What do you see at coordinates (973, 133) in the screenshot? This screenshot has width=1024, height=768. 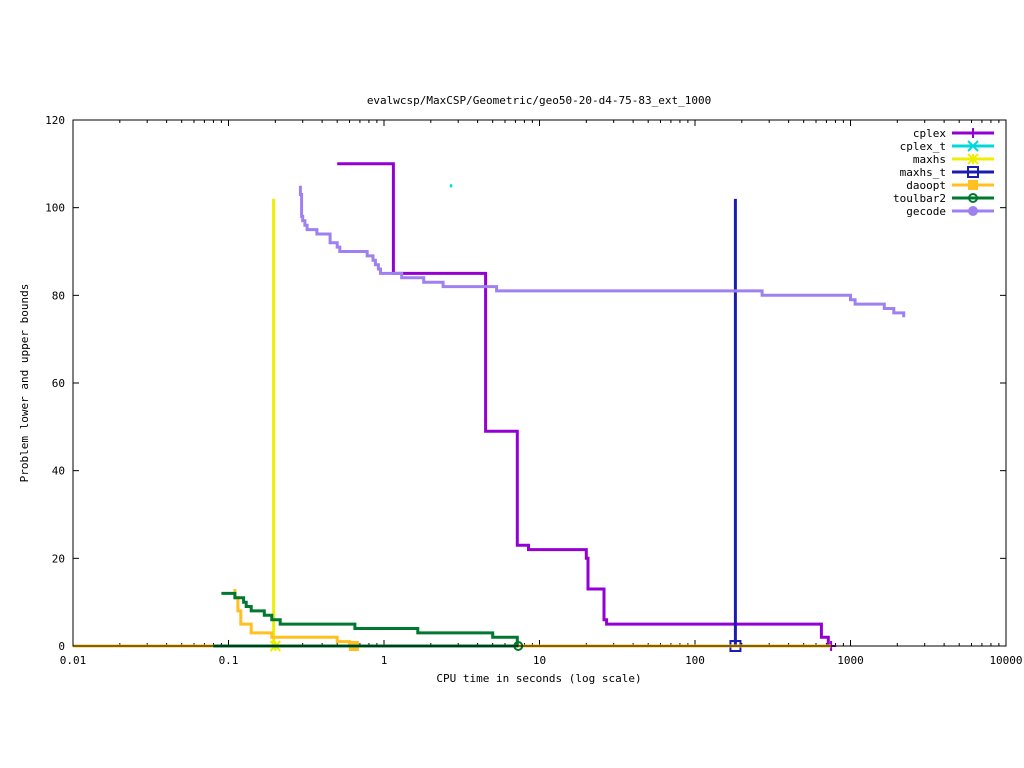 I see `legend-marker-cplex` at bounding box center [973, 133].